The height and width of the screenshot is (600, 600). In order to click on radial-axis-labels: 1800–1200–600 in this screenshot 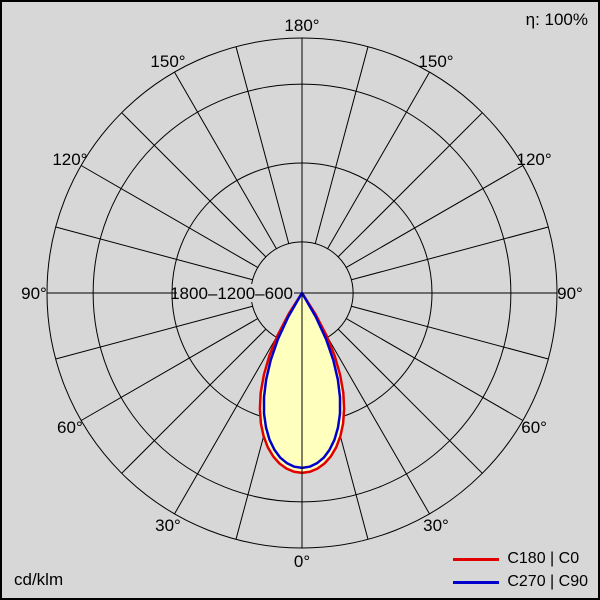, I will do `click(231, 293)`.